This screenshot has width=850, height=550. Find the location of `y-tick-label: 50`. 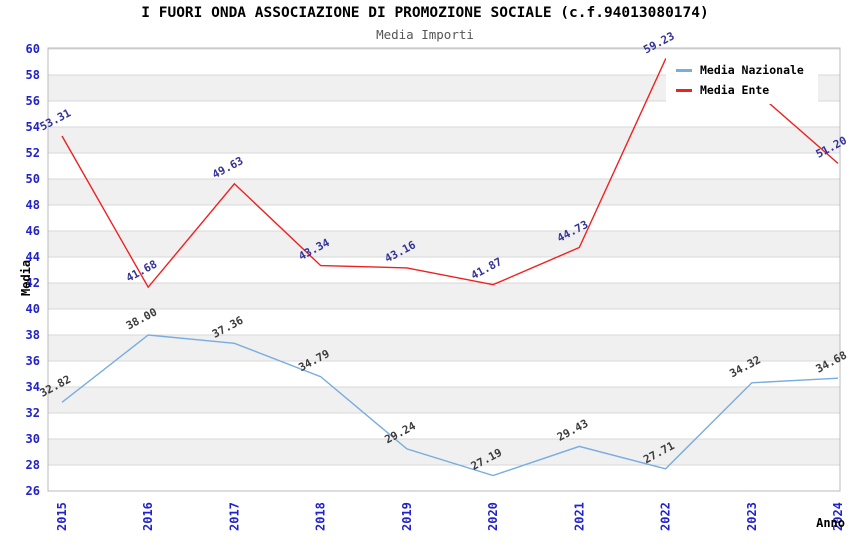

y-tick-label: 50 is located at coordinates (33, 179).